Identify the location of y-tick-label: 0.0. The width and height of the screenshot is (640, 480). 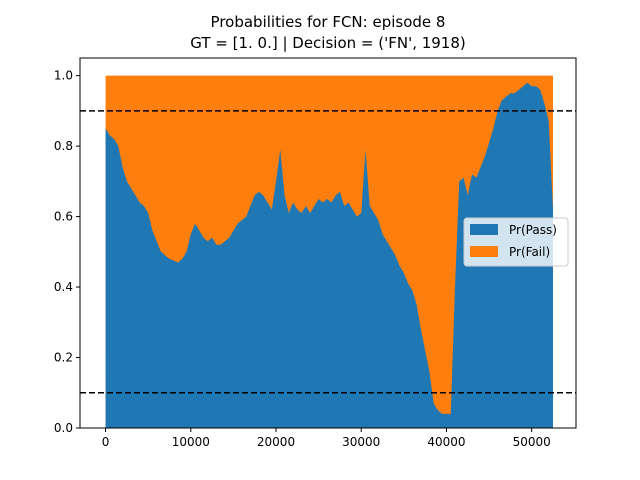
(63, 428).